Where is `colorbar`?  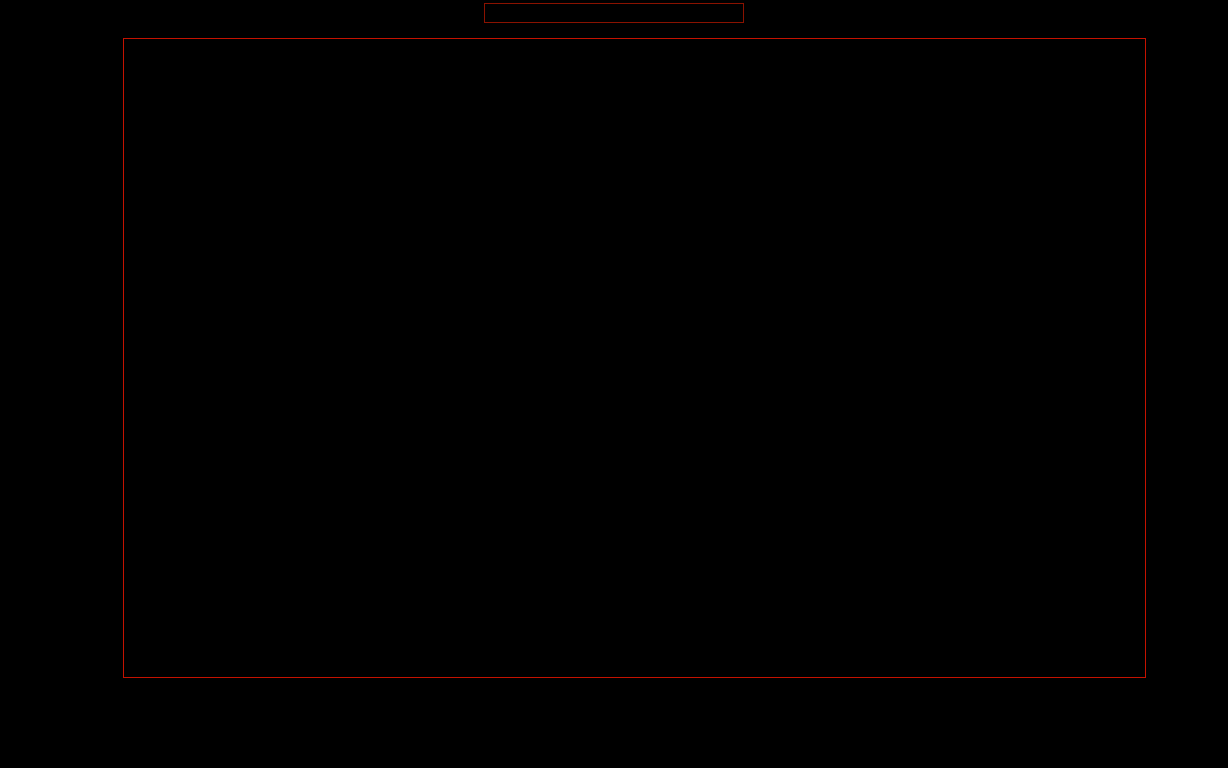
colorbar is located at coordinates (614, 13).